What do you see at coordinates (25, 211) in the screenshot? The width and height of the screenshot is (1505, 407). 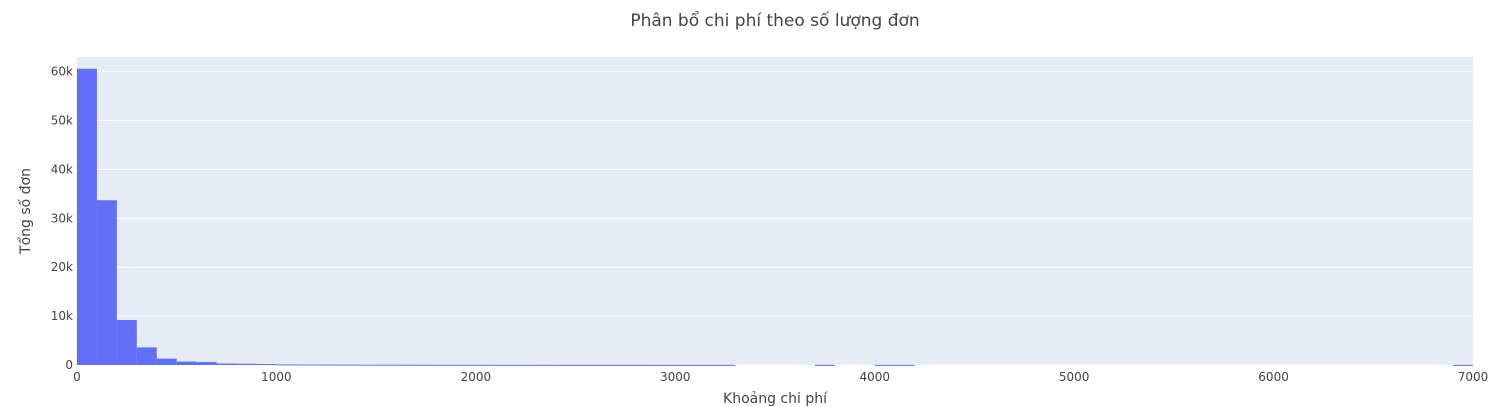 I see `y-axis-title: Tổng số đơn` at bounding box center [25, 211].